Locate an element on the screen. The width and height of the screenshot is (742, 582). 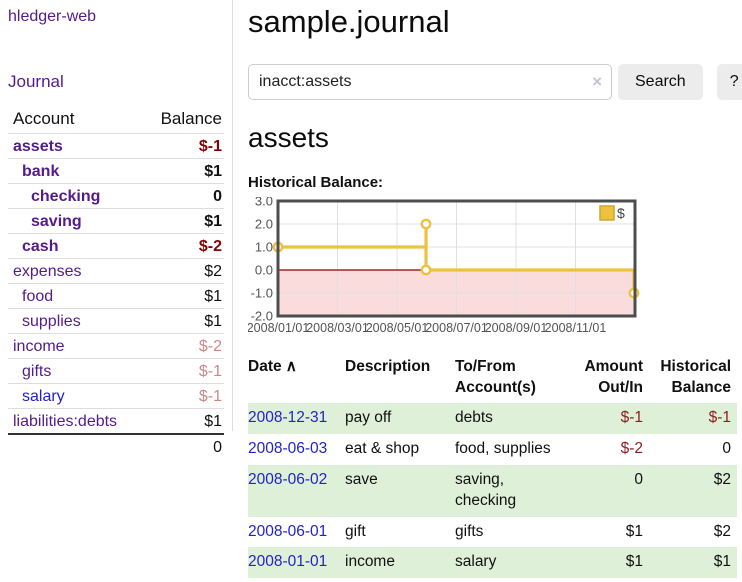
legend-swatch is located at coordinates (607, 213).